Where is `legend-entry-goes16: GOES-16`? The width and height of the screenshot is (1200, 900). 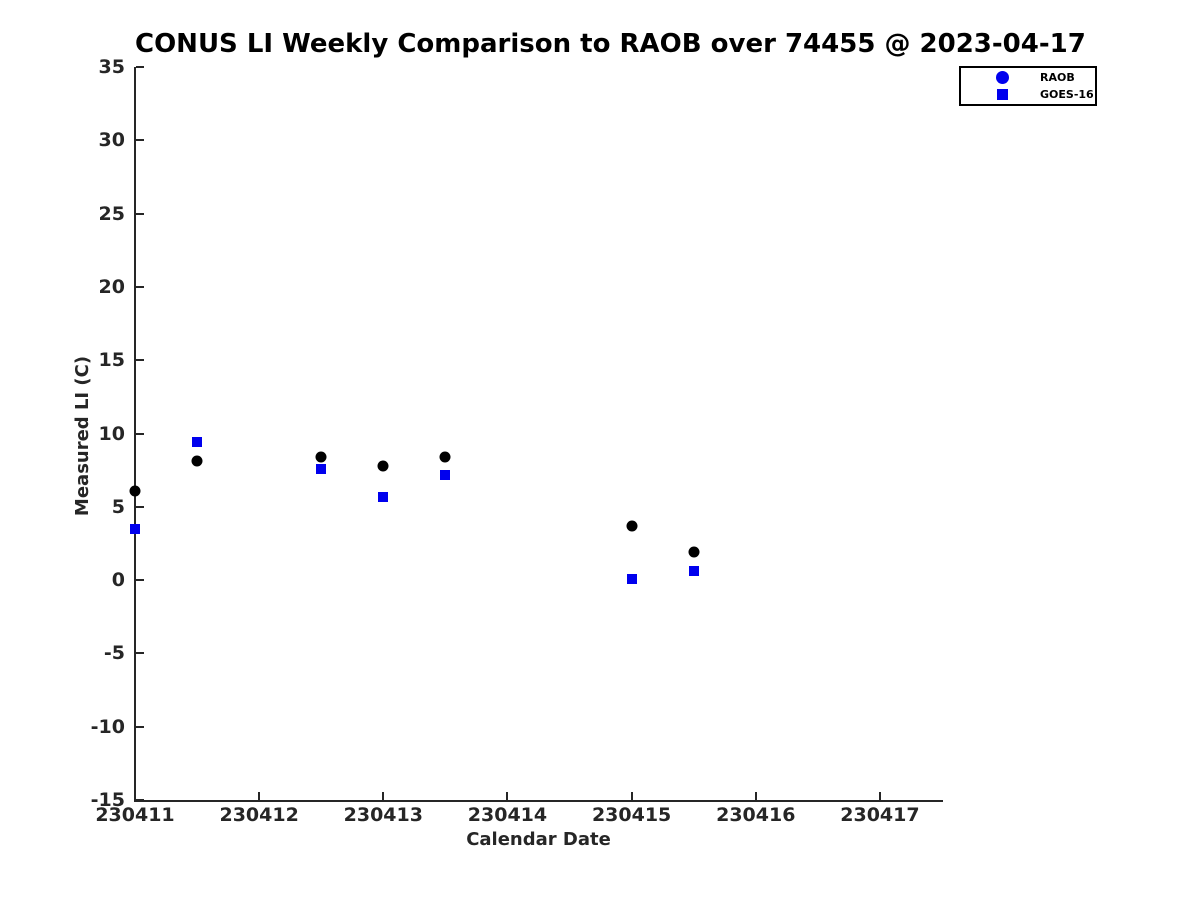 legend-entry-goes16: GOES-16 is located at coordinates (1028, 94).